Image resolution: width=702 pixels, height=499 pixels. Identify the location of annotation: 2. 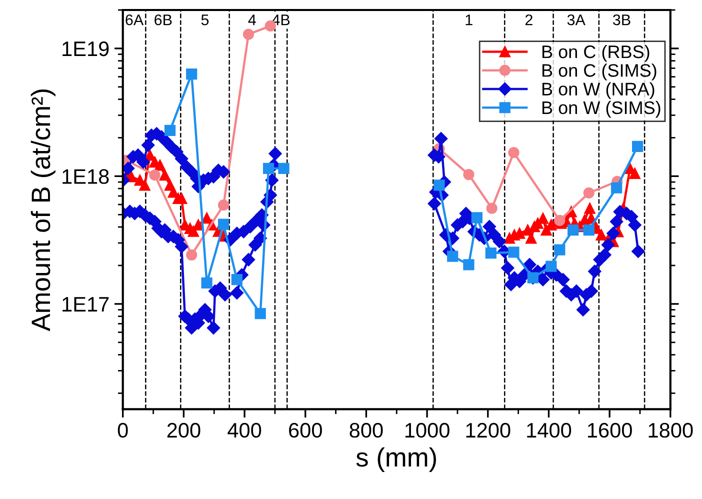
(528, 20).